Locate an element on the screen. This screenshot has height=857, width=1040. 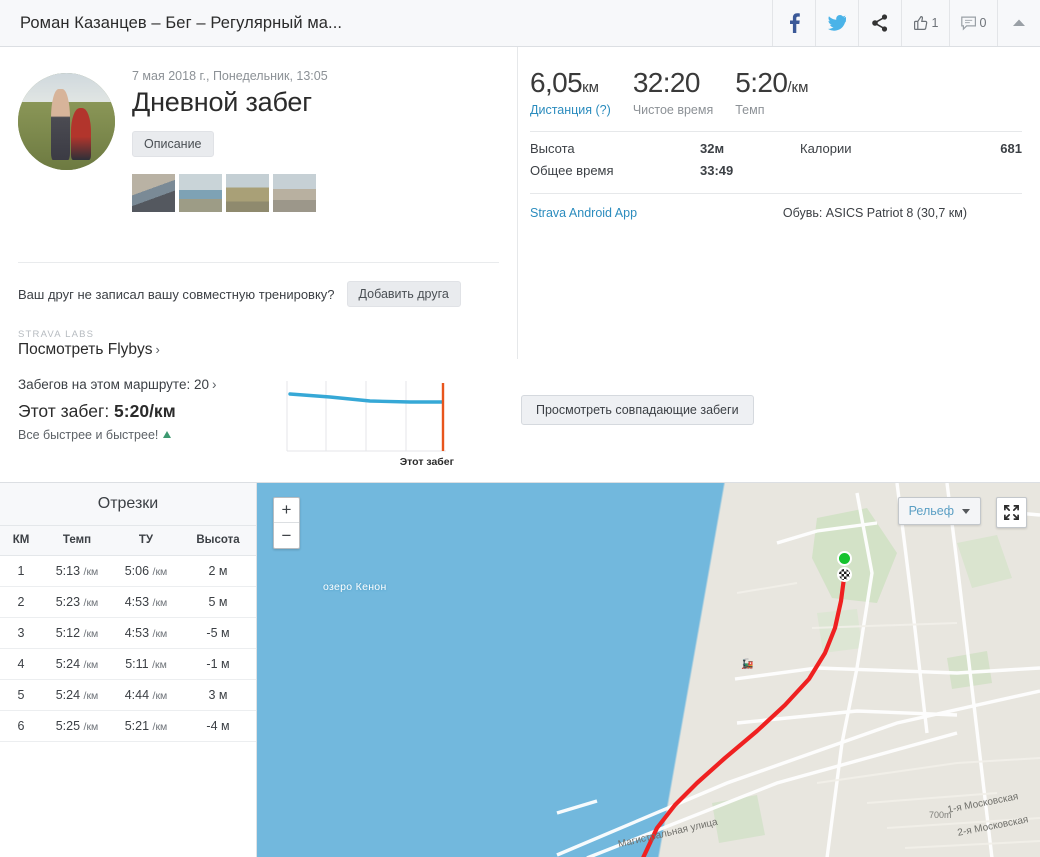
comment-count: 0 is located at coordinates (983, 23).